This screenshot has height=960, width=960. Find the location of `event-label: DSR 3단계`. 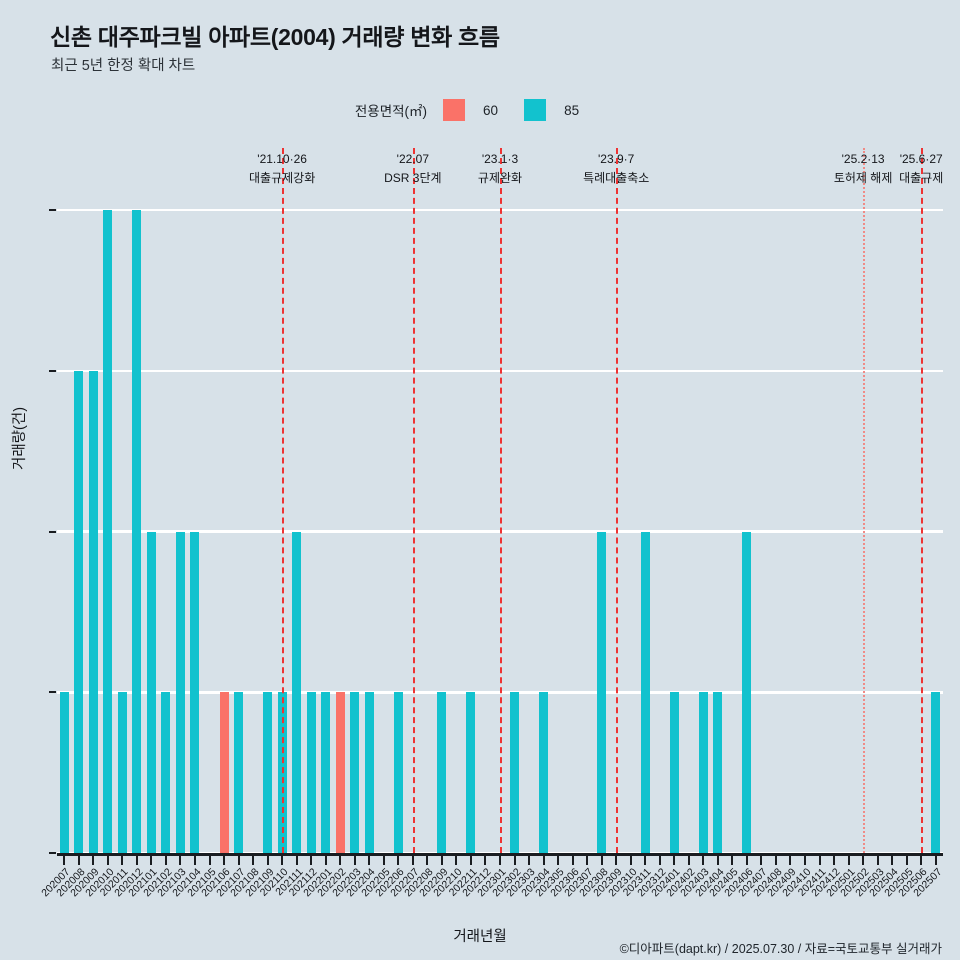

event-label: DSR 3단계 is located at coordinates (413, 178).